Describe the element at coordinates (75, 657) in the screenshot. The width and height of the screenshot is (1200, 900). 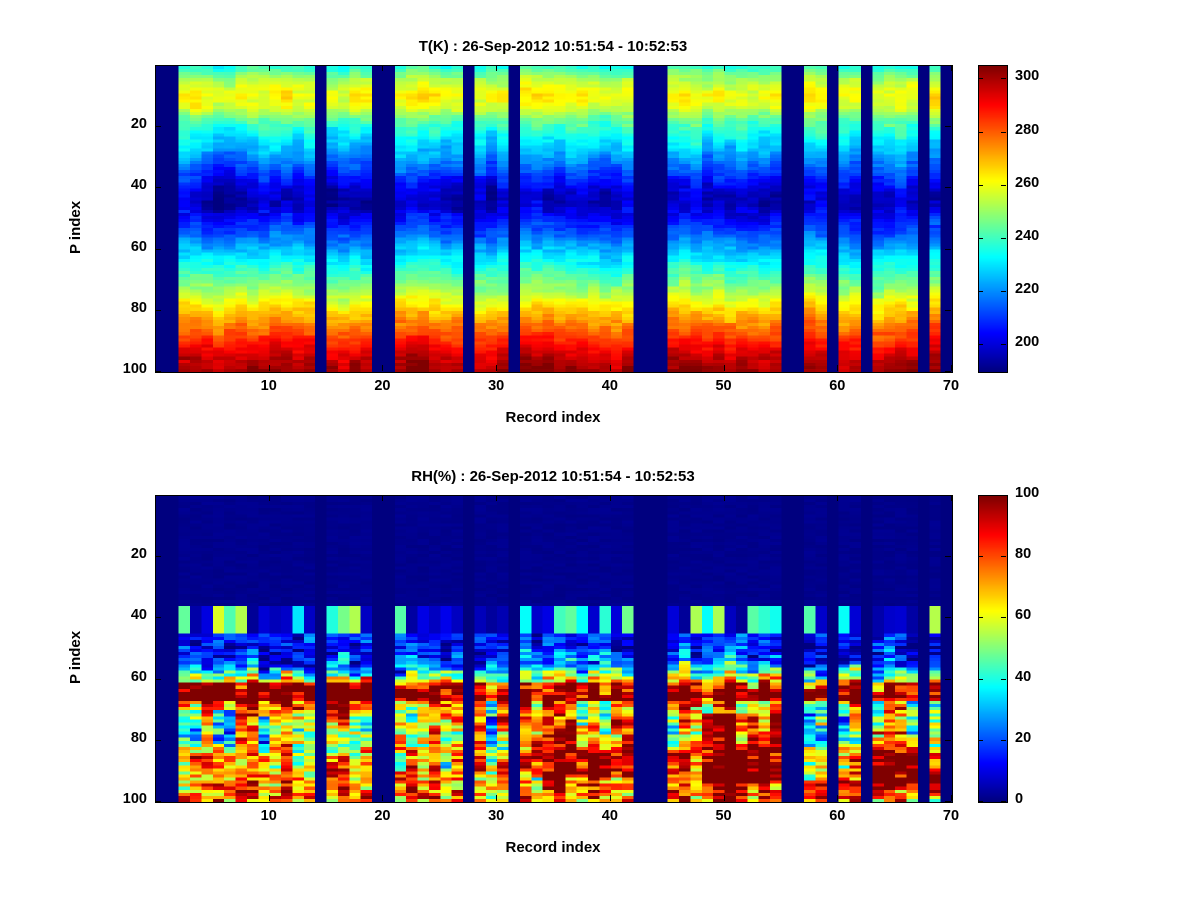
I see `y-axis-label-relative-humidity: P index` at that location.